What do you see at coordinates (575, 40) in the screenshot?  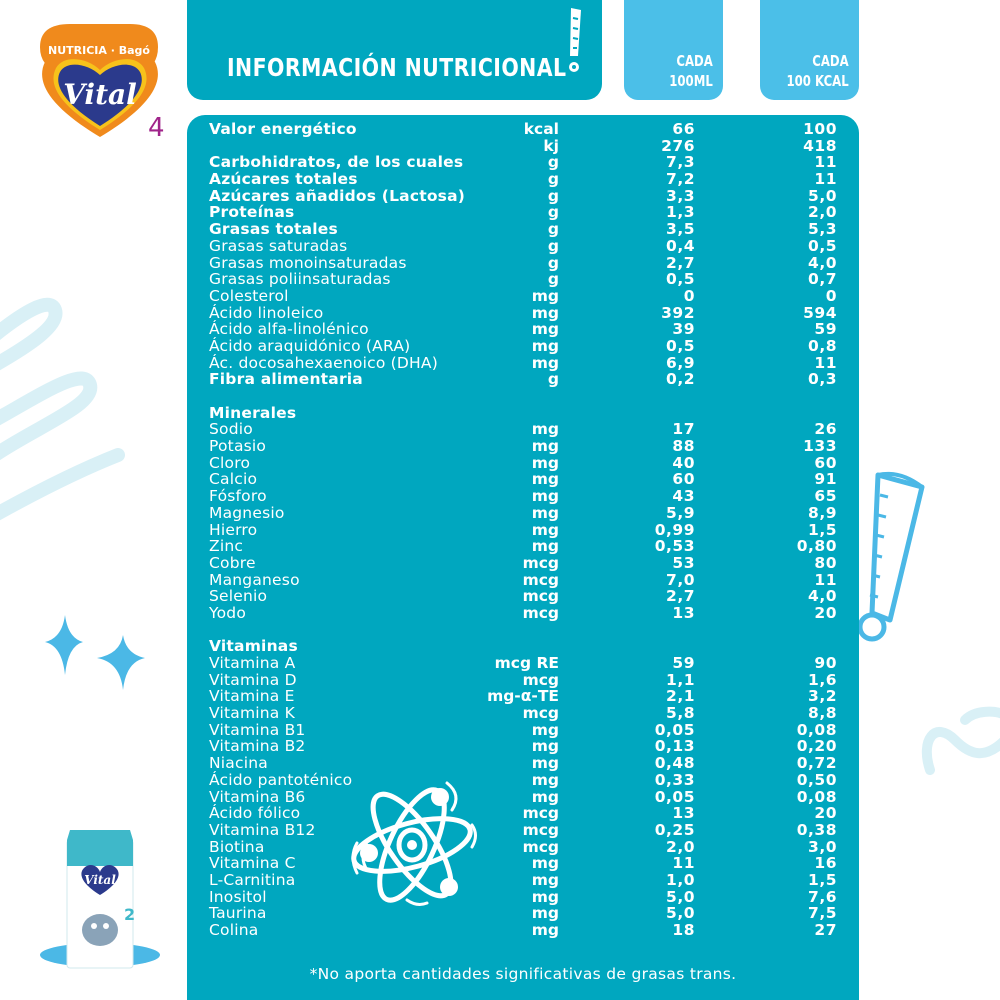 I see `exclamation-small-icon` at bounding box center [575, 40].